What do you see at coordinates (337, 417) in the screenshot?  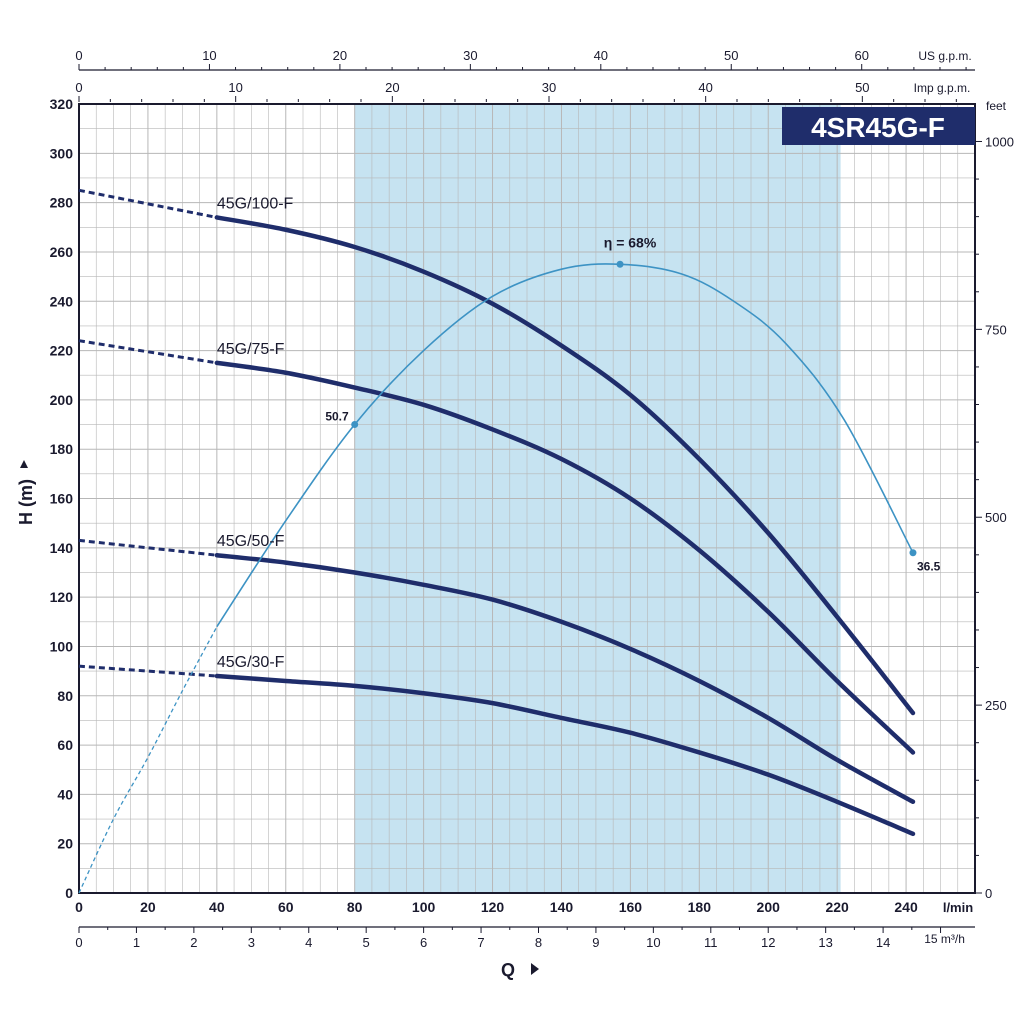 I see `efficiency-point-label: 50.7` at bounding box center [337, 417].